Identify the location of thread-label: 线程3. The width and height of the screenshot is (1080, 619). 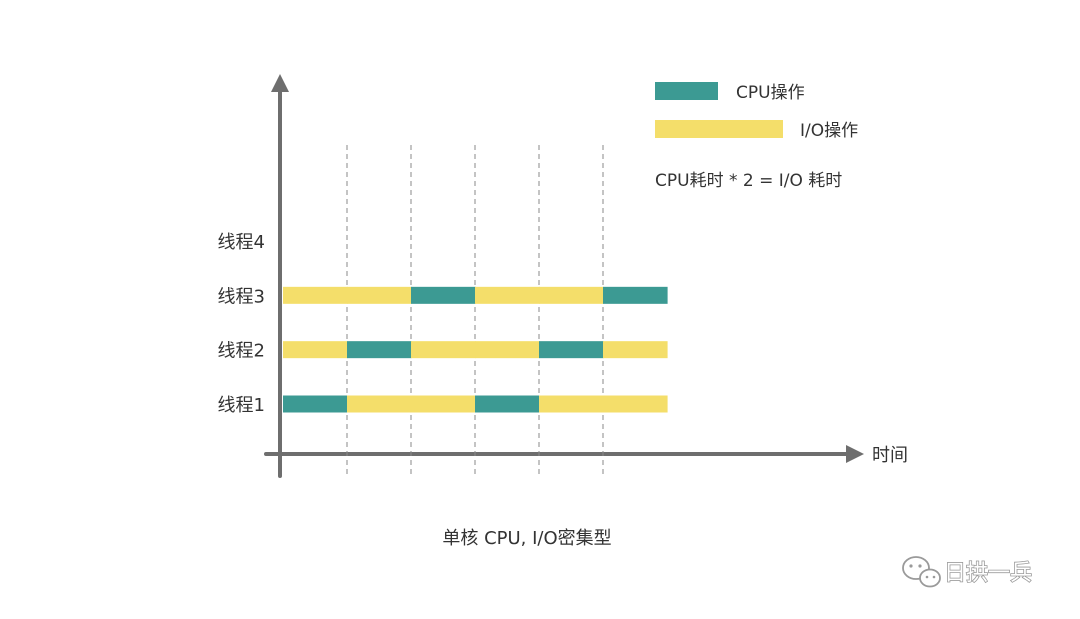
(241, 296).